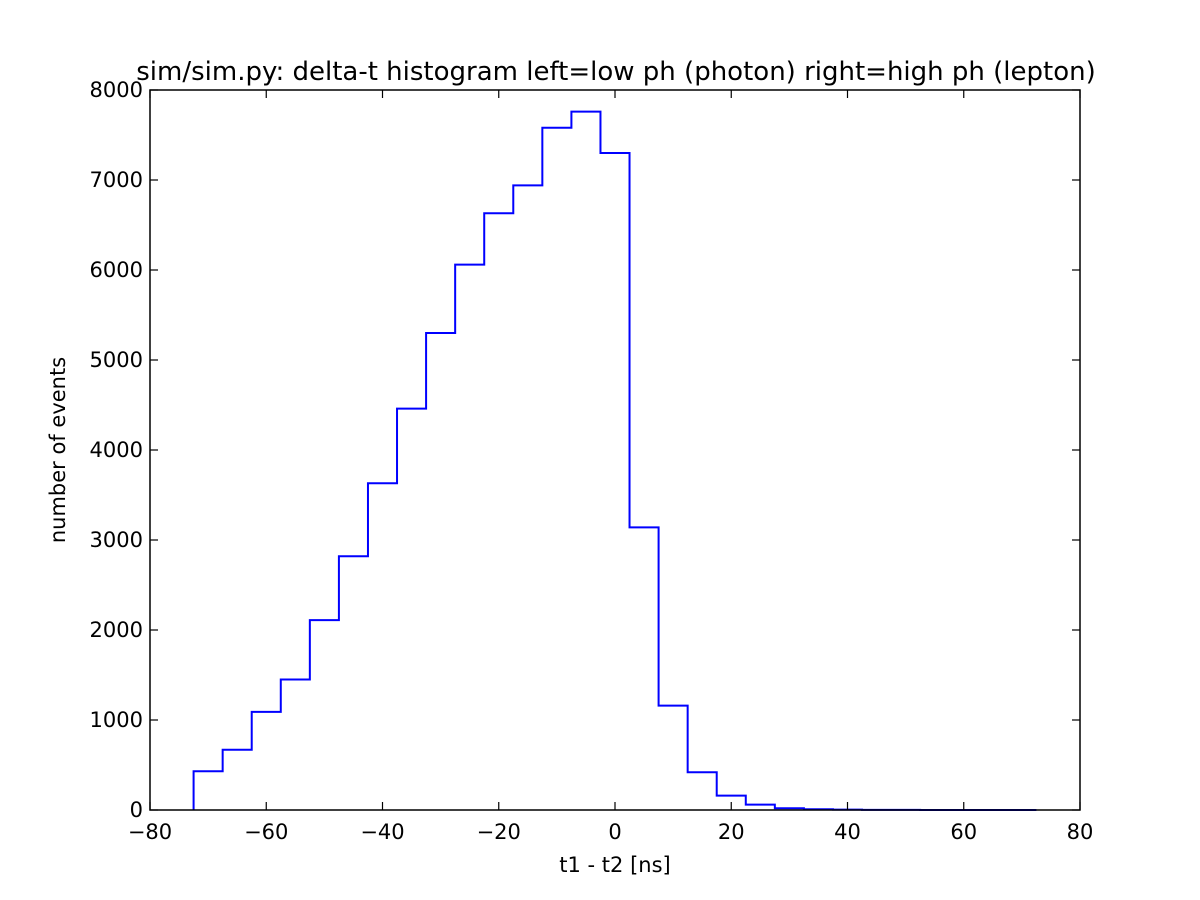  Describe the element at coordinates (116, 180) in the screenshot. I see `y-tick-label: 7000` at that location.